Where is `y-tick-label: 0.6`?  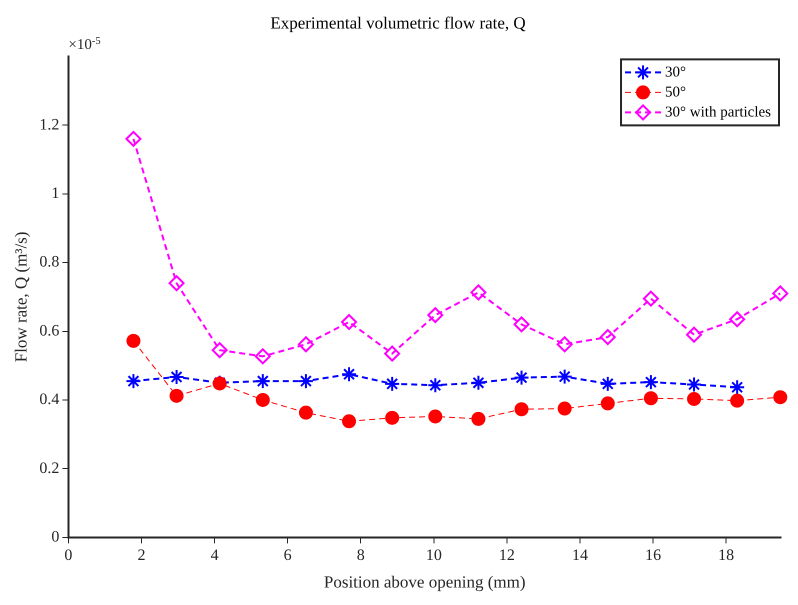
y-tick-label: 0.6 is located at coordinates (49, 331).